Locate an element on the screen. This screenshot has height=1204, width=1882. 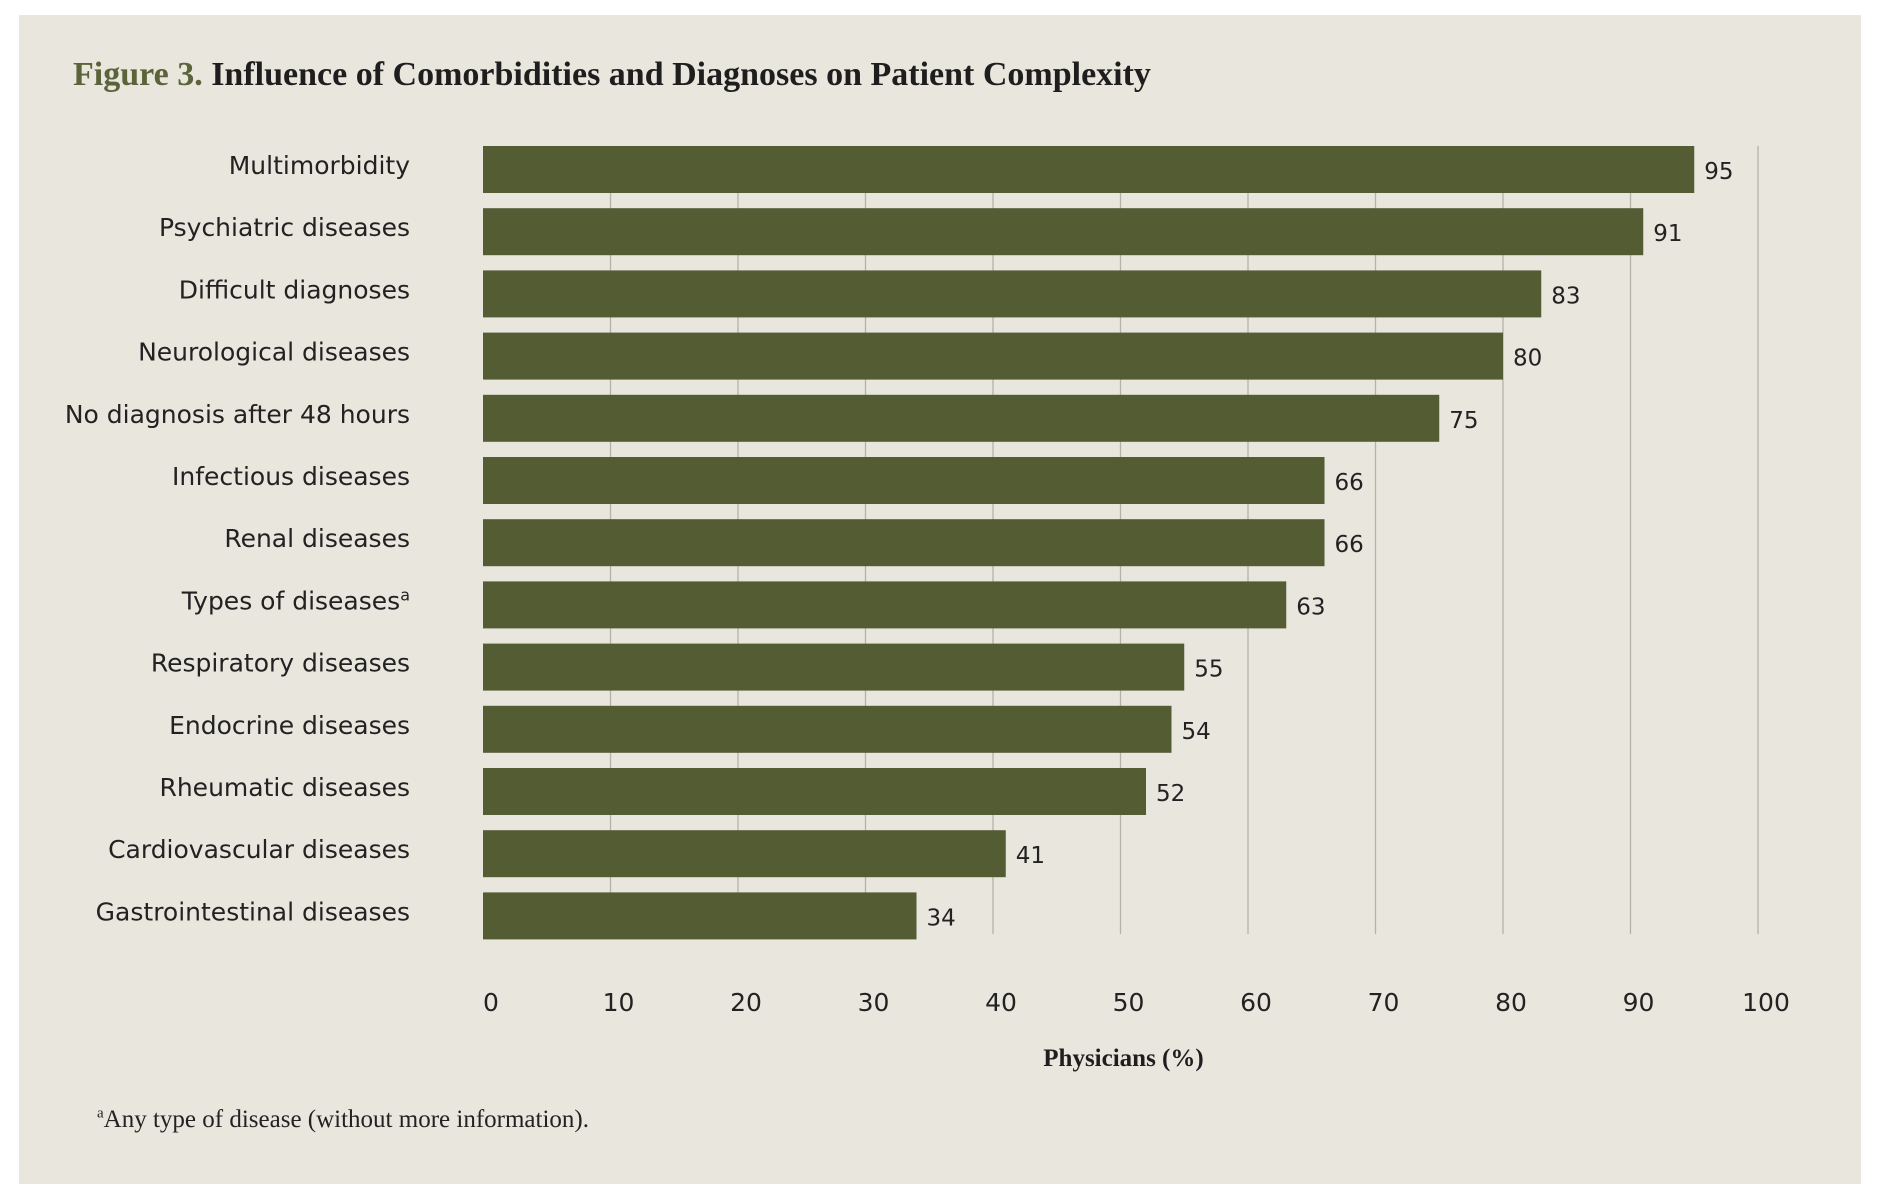
category-label-text: Respiratory diseases is located at coordinates (280, 663).